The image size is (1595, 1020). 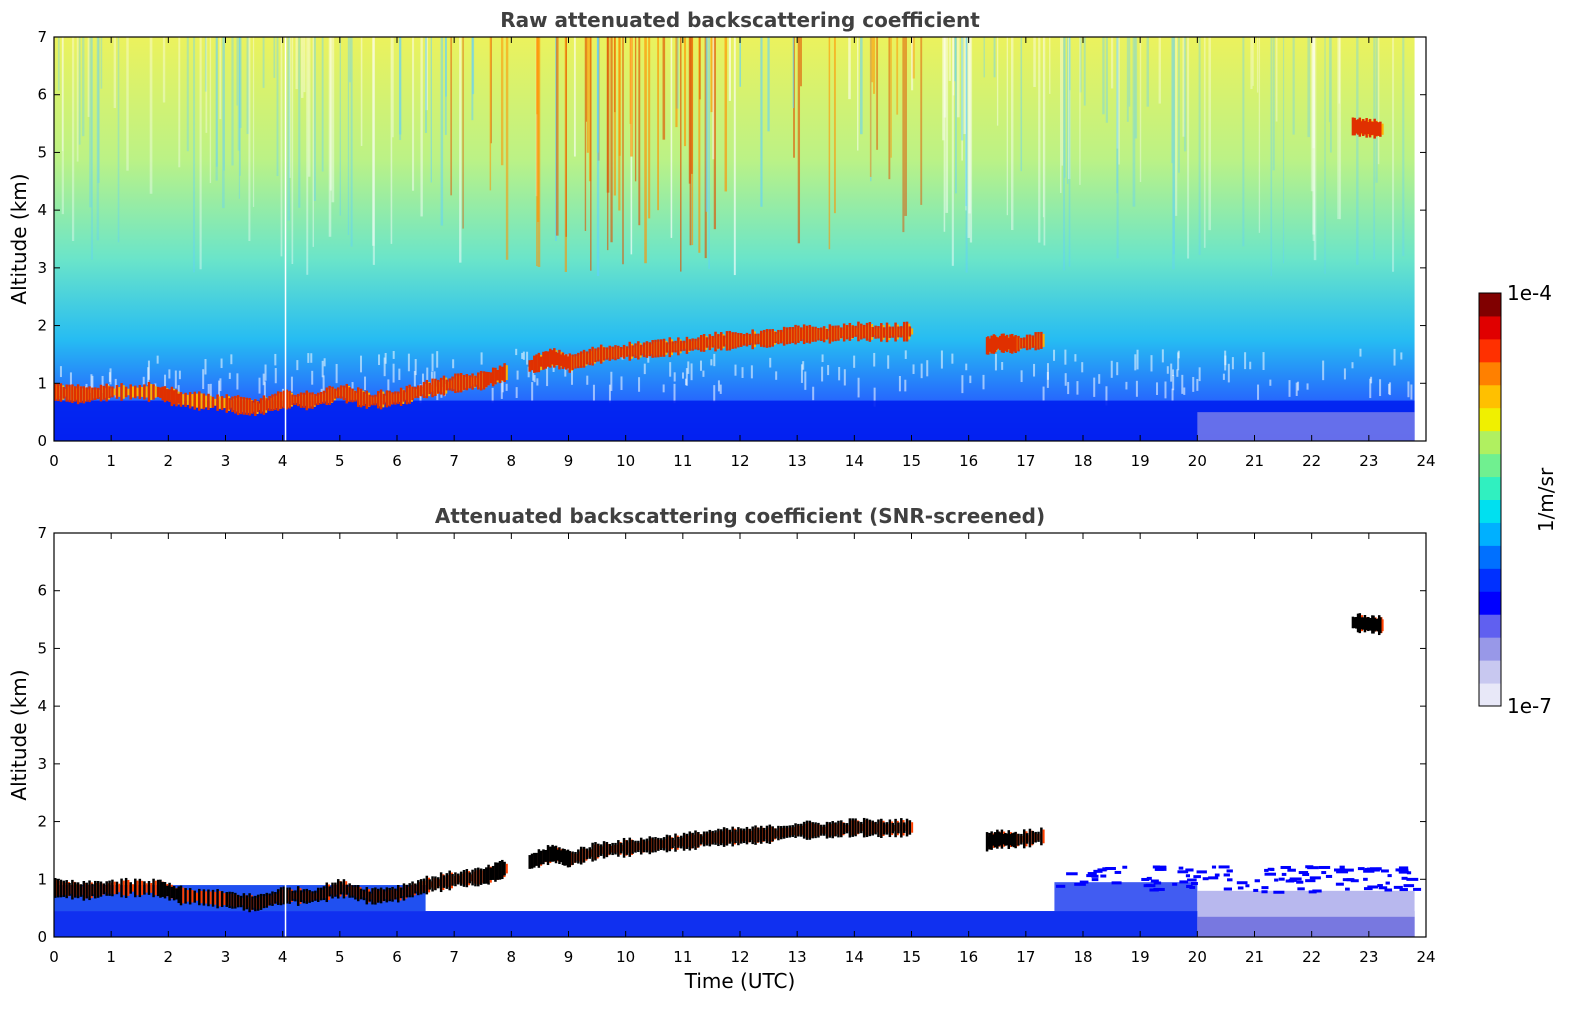 I want to click on y-tick-label: 5, so click(x=42, y=648).